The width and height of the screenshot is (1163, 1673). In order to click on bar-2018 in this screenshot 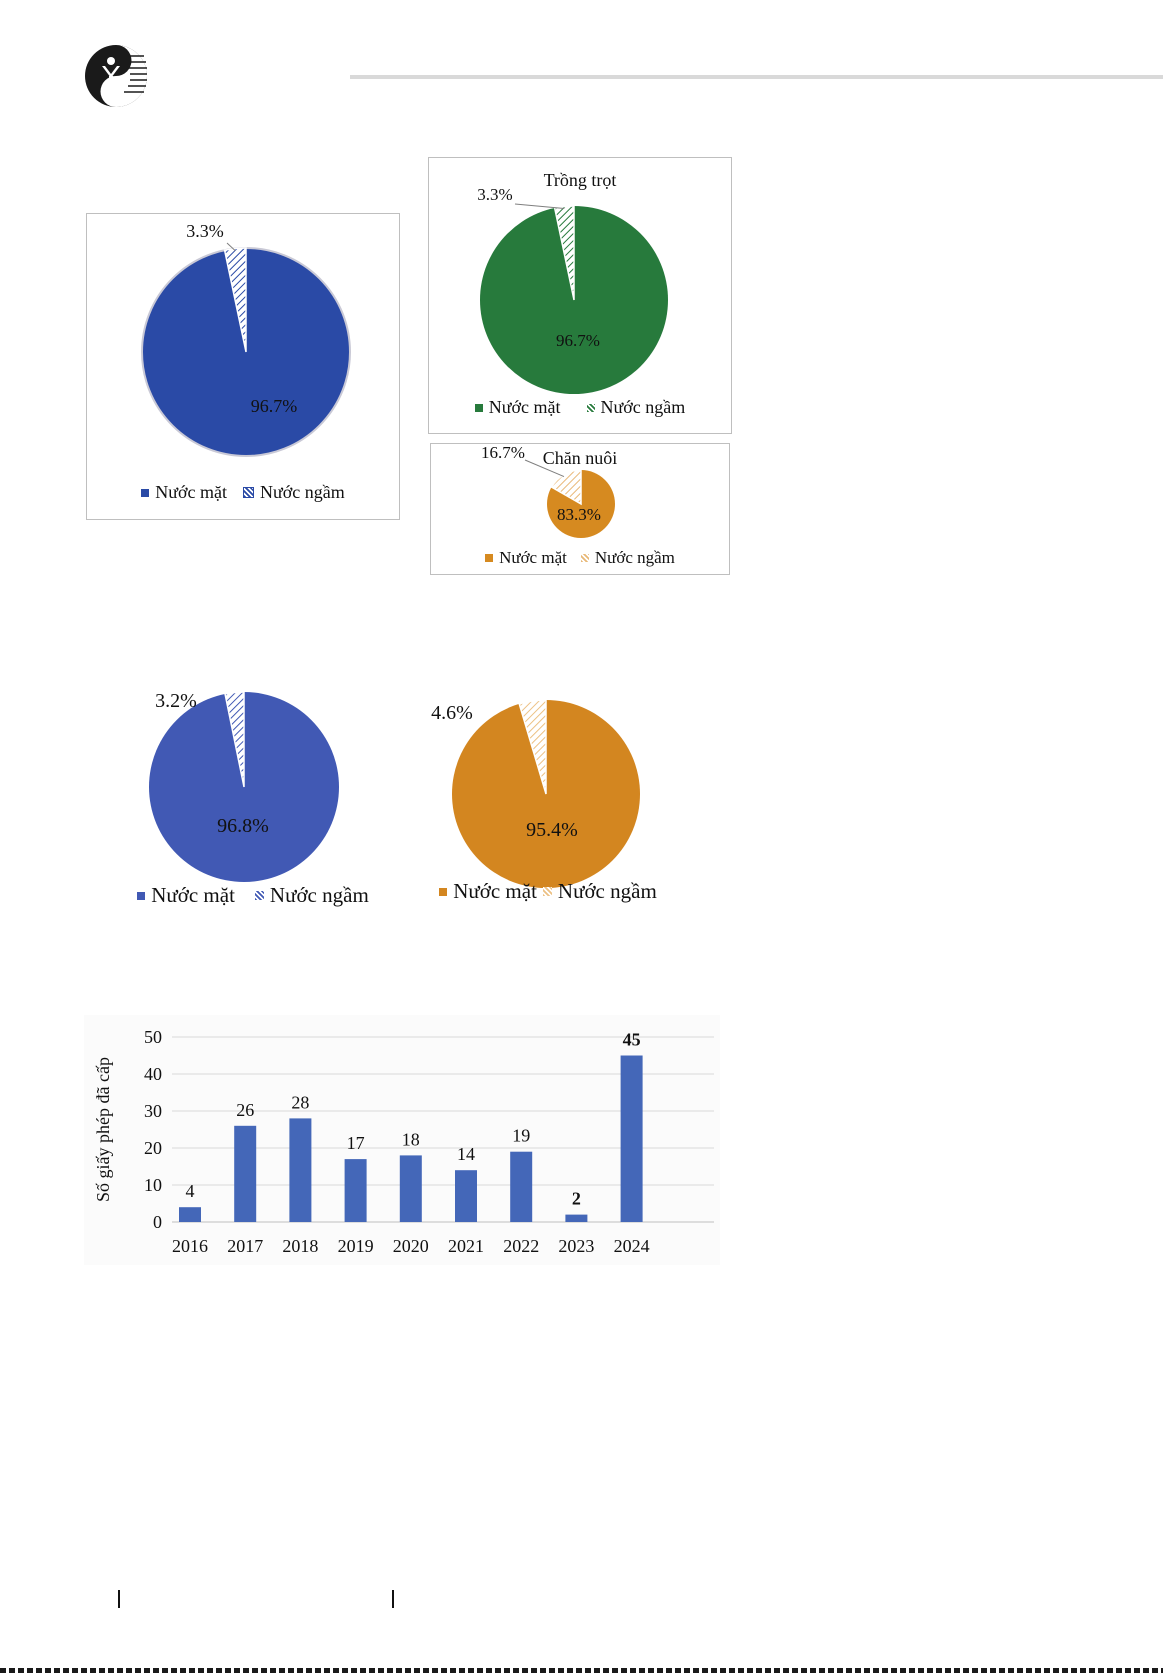, I will do `click(300, 1170)`.